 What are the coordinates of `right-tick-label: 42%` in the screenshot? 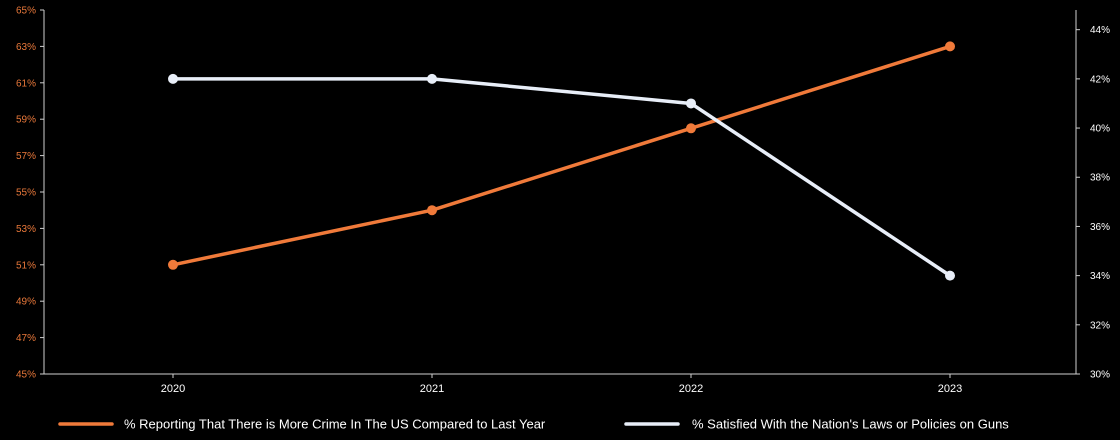 It's located at (1100, 79).